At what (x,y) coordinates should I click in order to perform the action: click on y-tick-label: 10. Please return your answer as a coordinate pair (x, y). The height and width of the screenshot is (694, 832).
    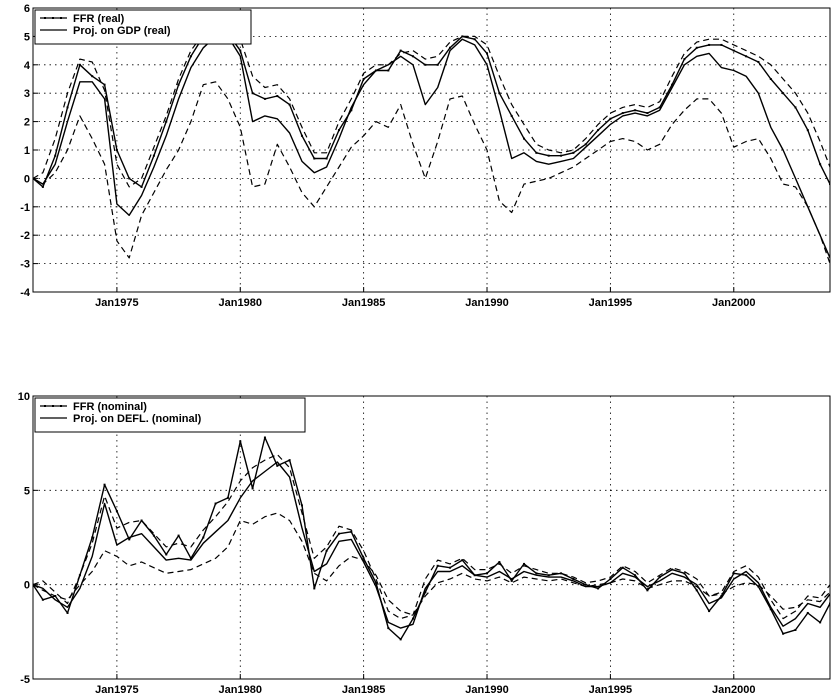
    Looking at the image, I should click on (24, 397).